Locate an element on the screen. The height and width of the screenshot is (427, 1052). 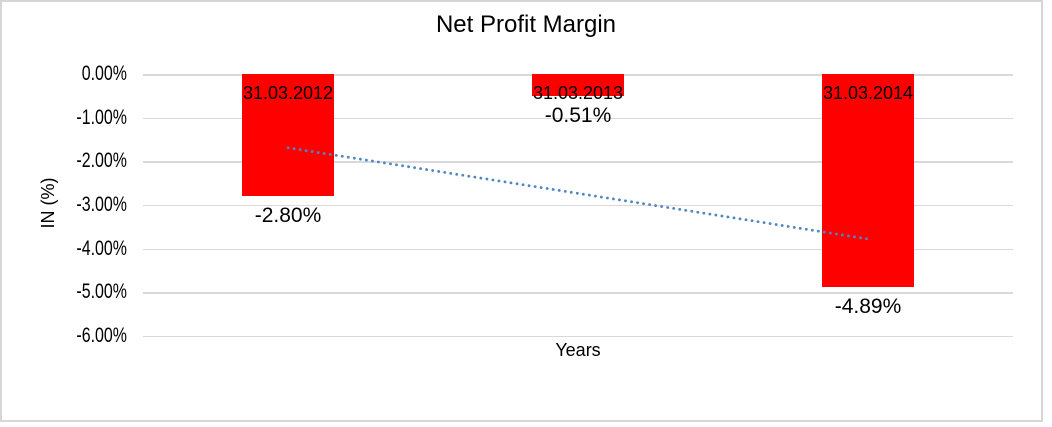
data-label: -2.80% is located at coordinates (288, 216).